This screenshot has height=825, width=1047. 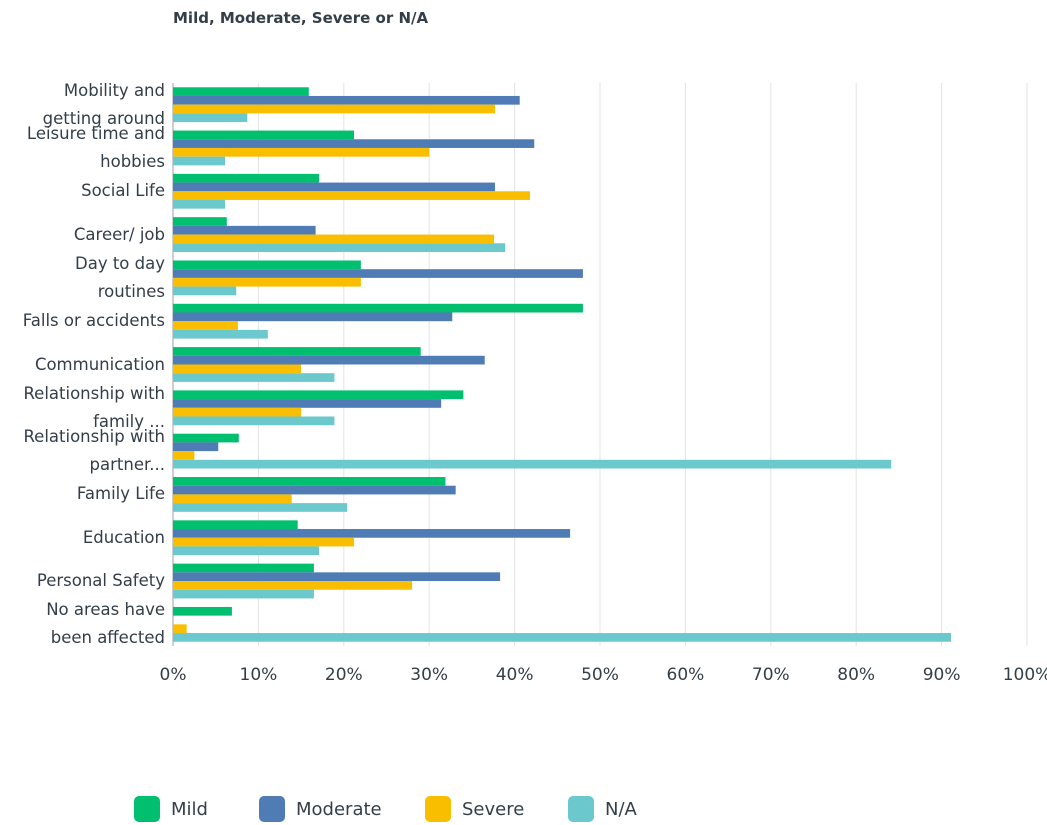 I want to click on legend-label: Moderate, so click(x=339, y=809).